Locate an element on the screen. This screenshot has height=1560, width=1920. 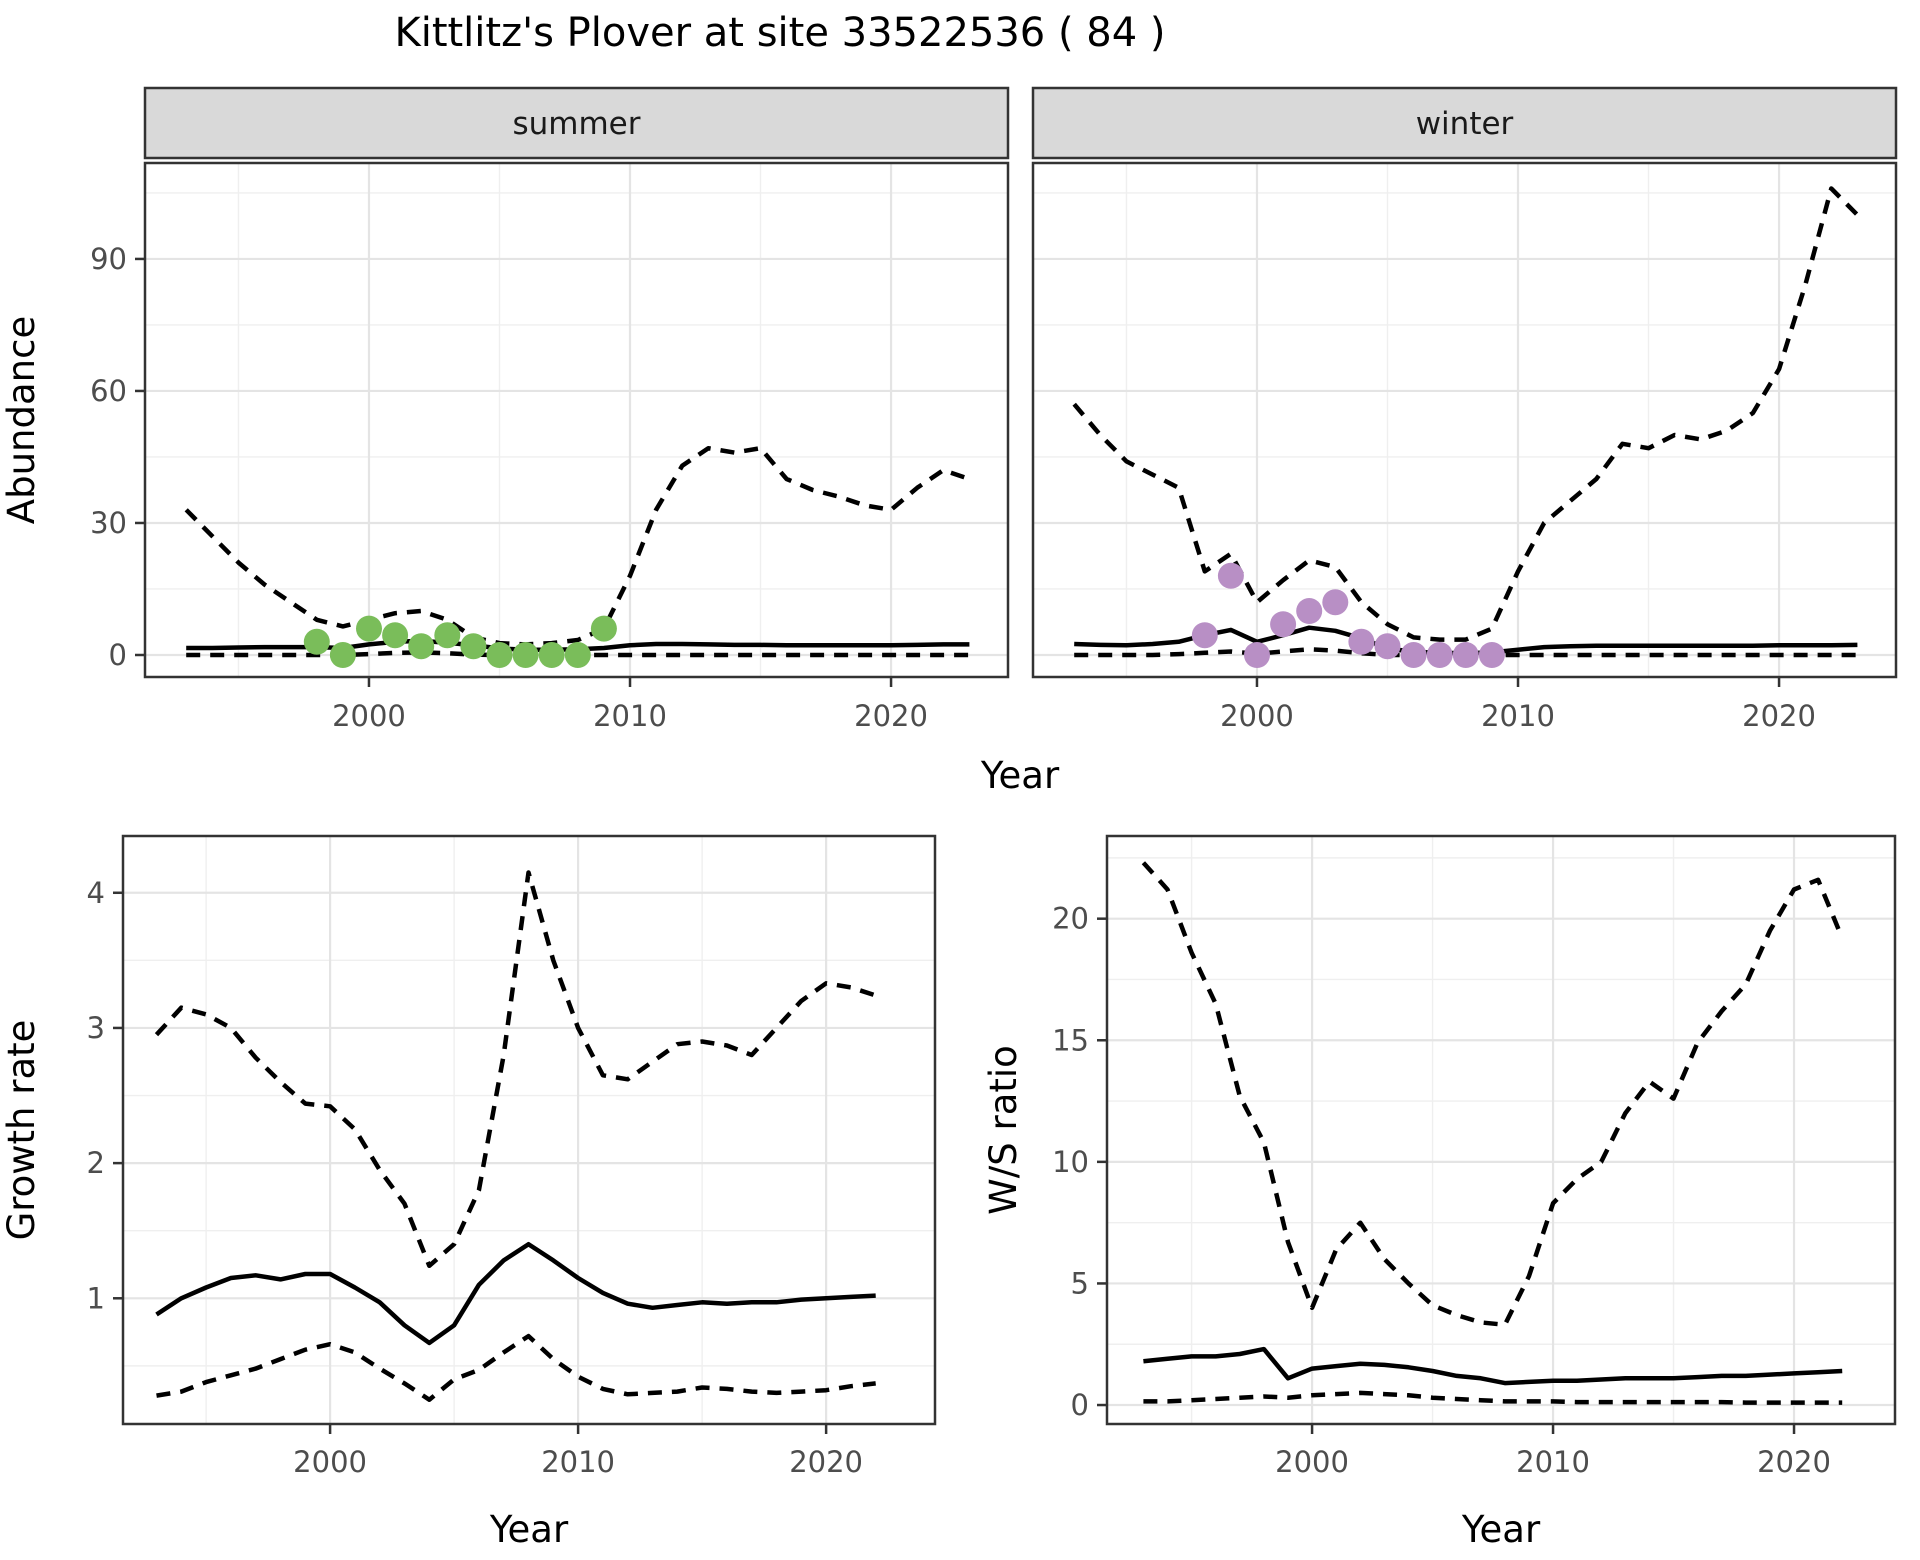
y-tick-label: 90 is located at coordinates (108, 259).